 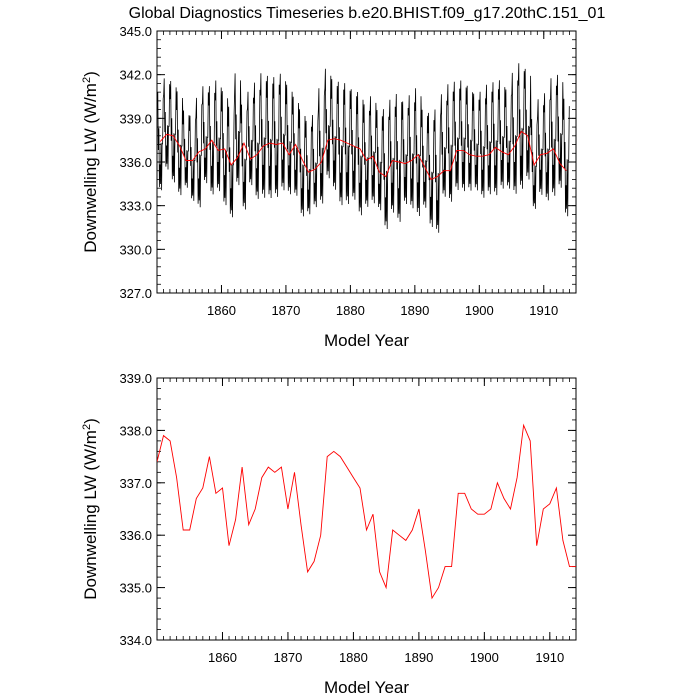 What do you see at coordinates (135, 588) in the screenshot?
I see `y-tick-label: 335.0` at bounding box center [135, 588].